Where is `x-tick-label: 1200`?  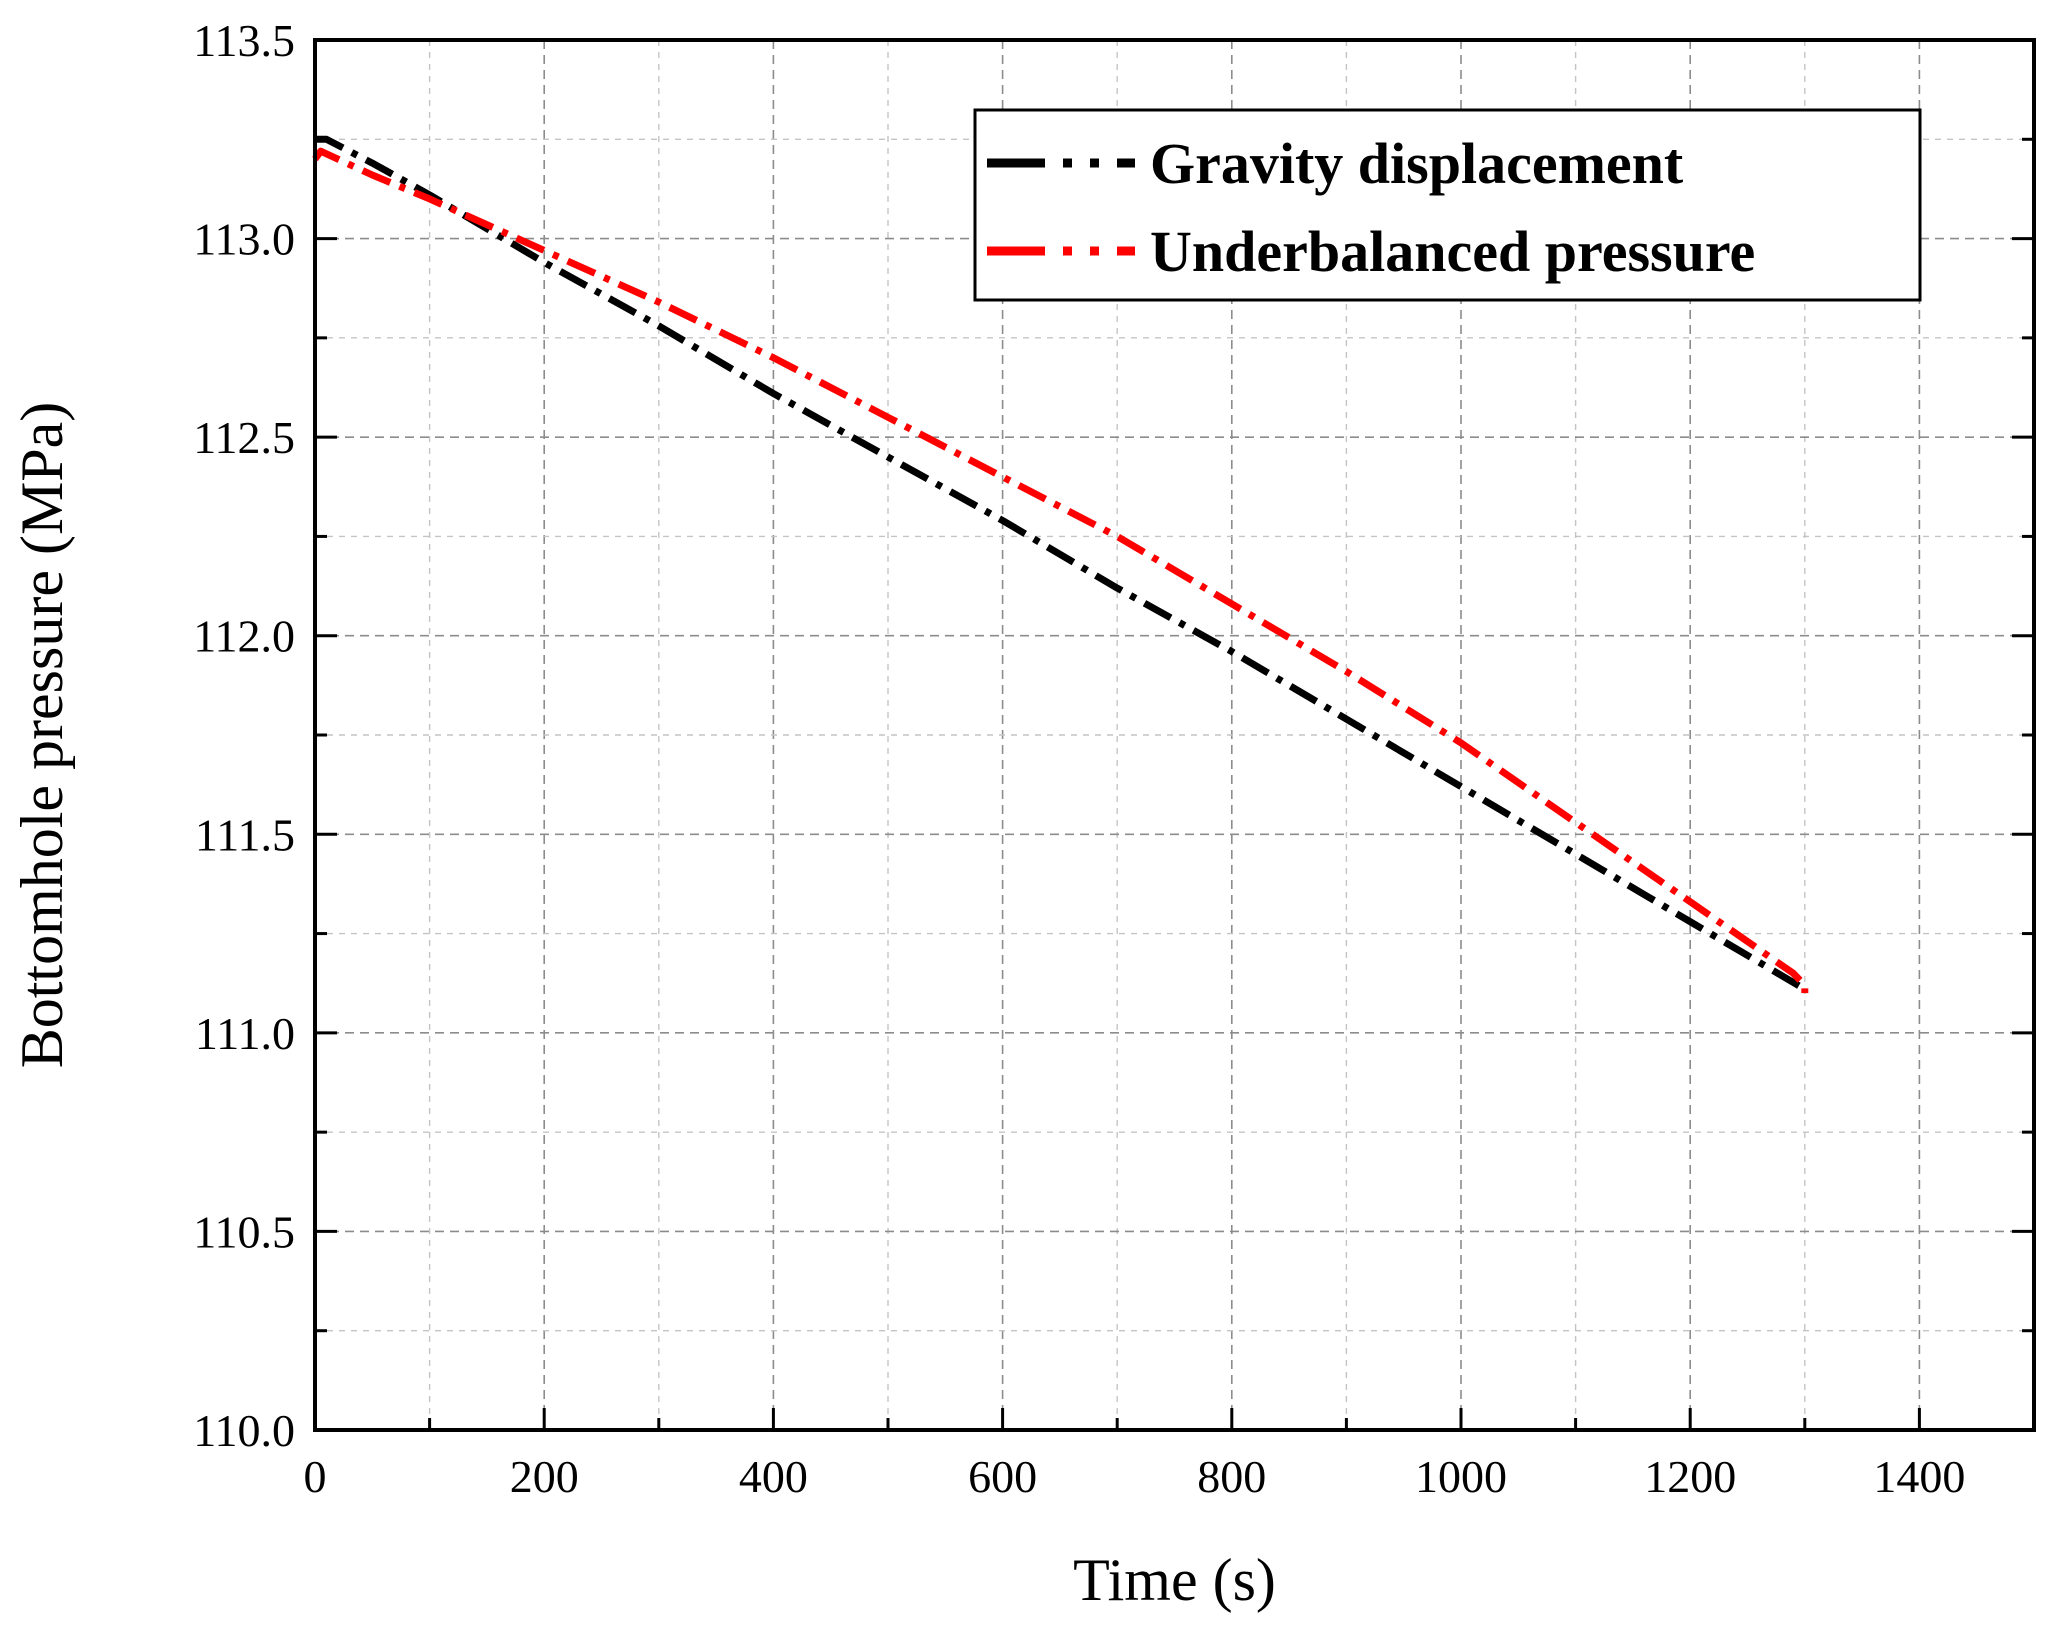
x-tick-label: 1200 is located at coordinates (1690, 1476).